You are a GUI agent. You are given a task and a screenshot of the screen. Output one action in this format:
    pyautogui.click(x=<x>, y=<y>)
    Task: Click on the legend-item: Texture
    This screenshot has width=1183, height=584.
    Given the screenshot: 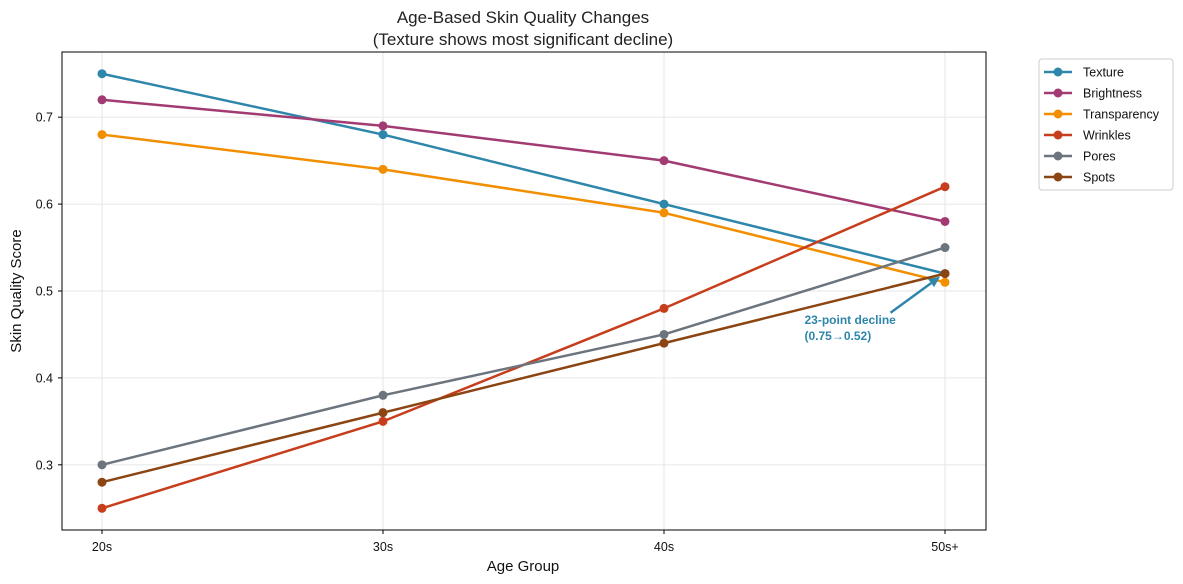 What is the action you would take?
    pyautogui.click(x=1084, y=73)
    